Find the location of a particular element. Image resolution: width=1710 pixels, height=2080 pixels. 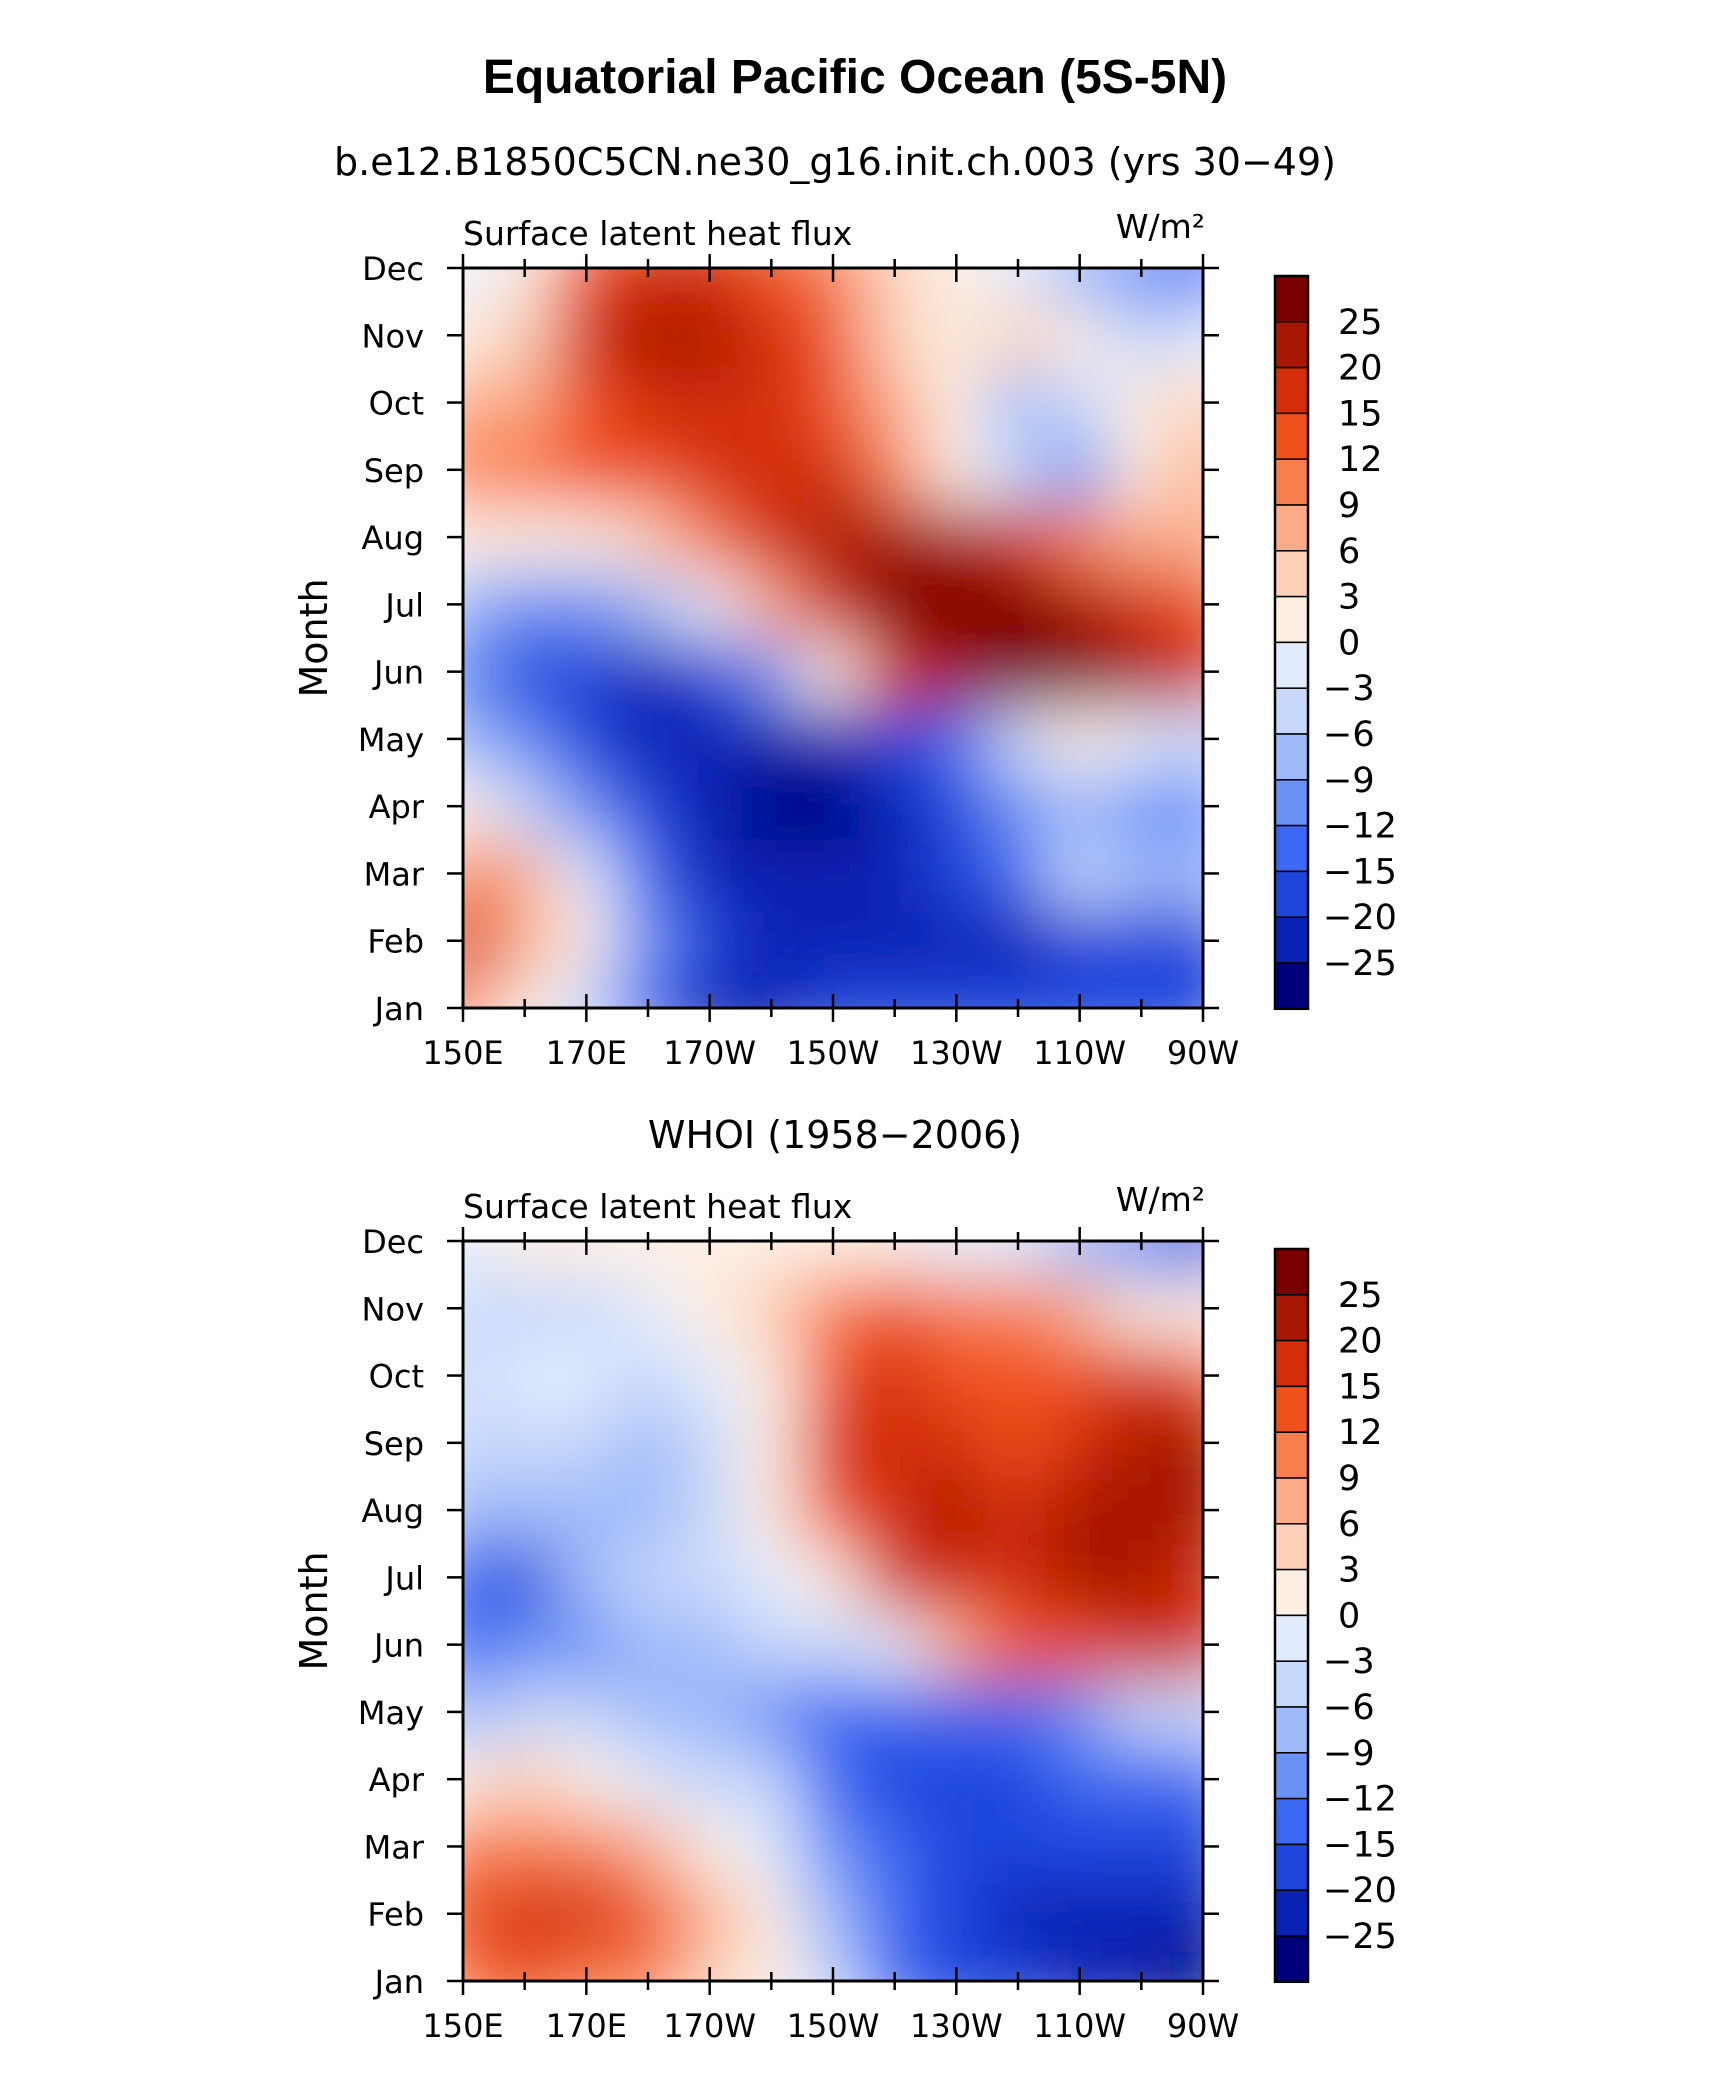

panel-subtitle: WHOI (1958−2006) is located at coordinates (835, 1135).